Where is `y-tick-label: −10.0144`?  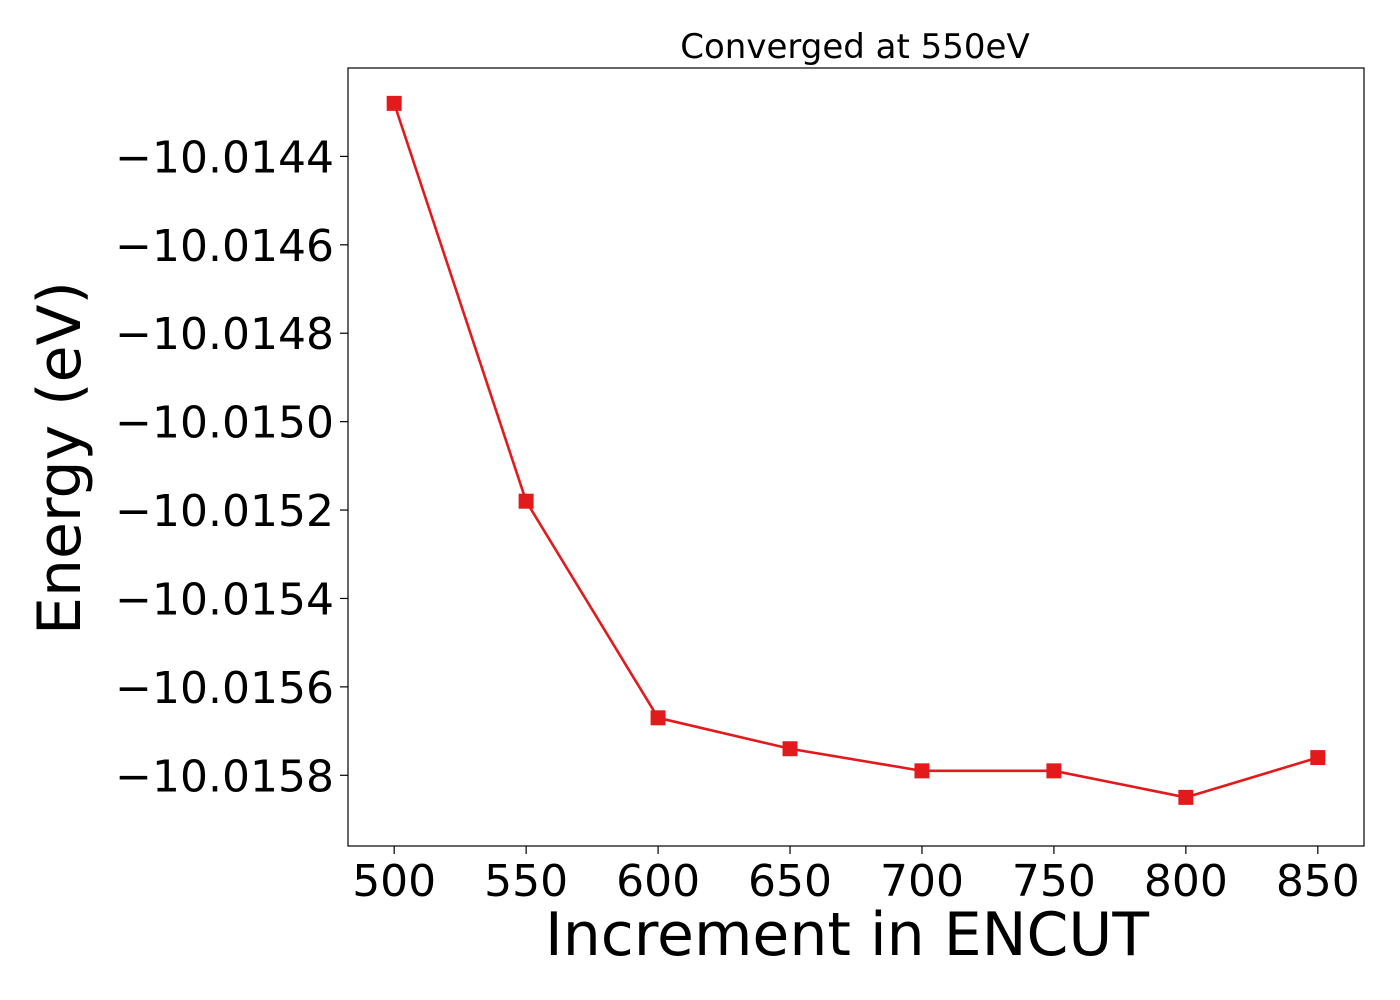 y-tick-label: −10.0144 is located at coordinates (224, 157).